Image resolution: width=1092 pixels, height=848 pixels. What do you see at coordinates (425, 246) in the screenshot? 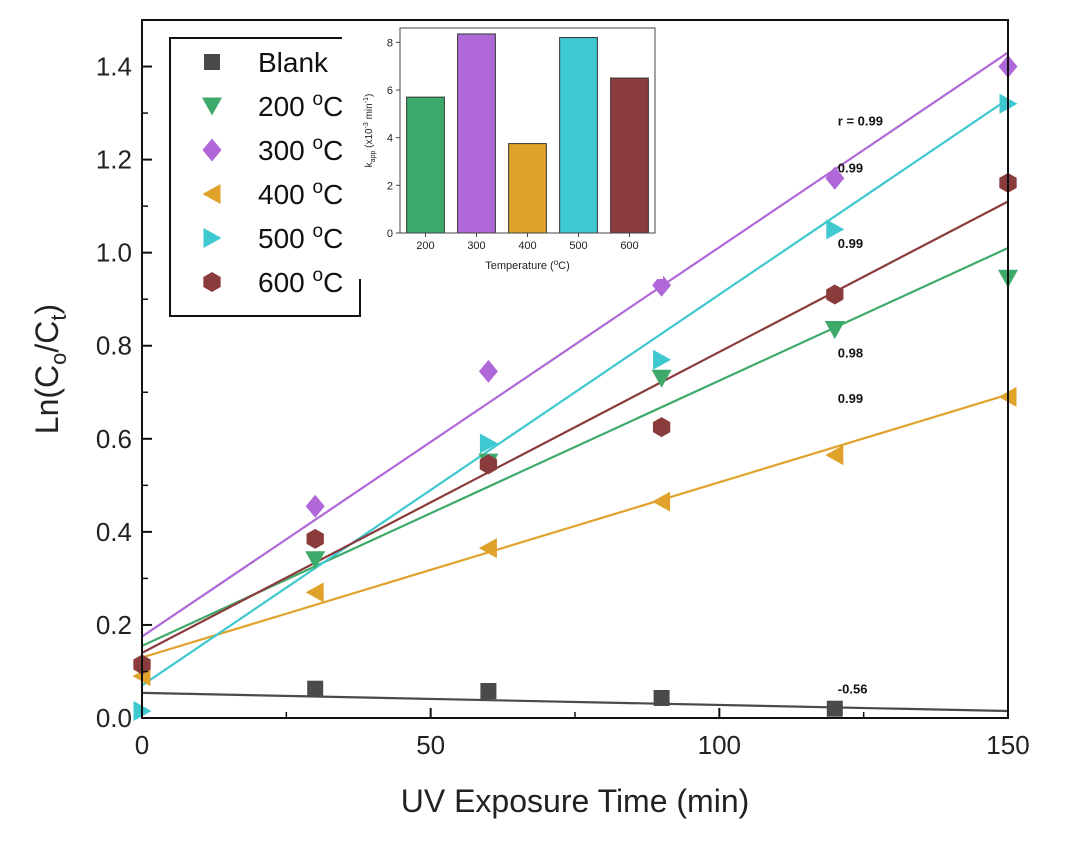
I see `inset-x-tick-label: 200` at bounding box center [425, 246].